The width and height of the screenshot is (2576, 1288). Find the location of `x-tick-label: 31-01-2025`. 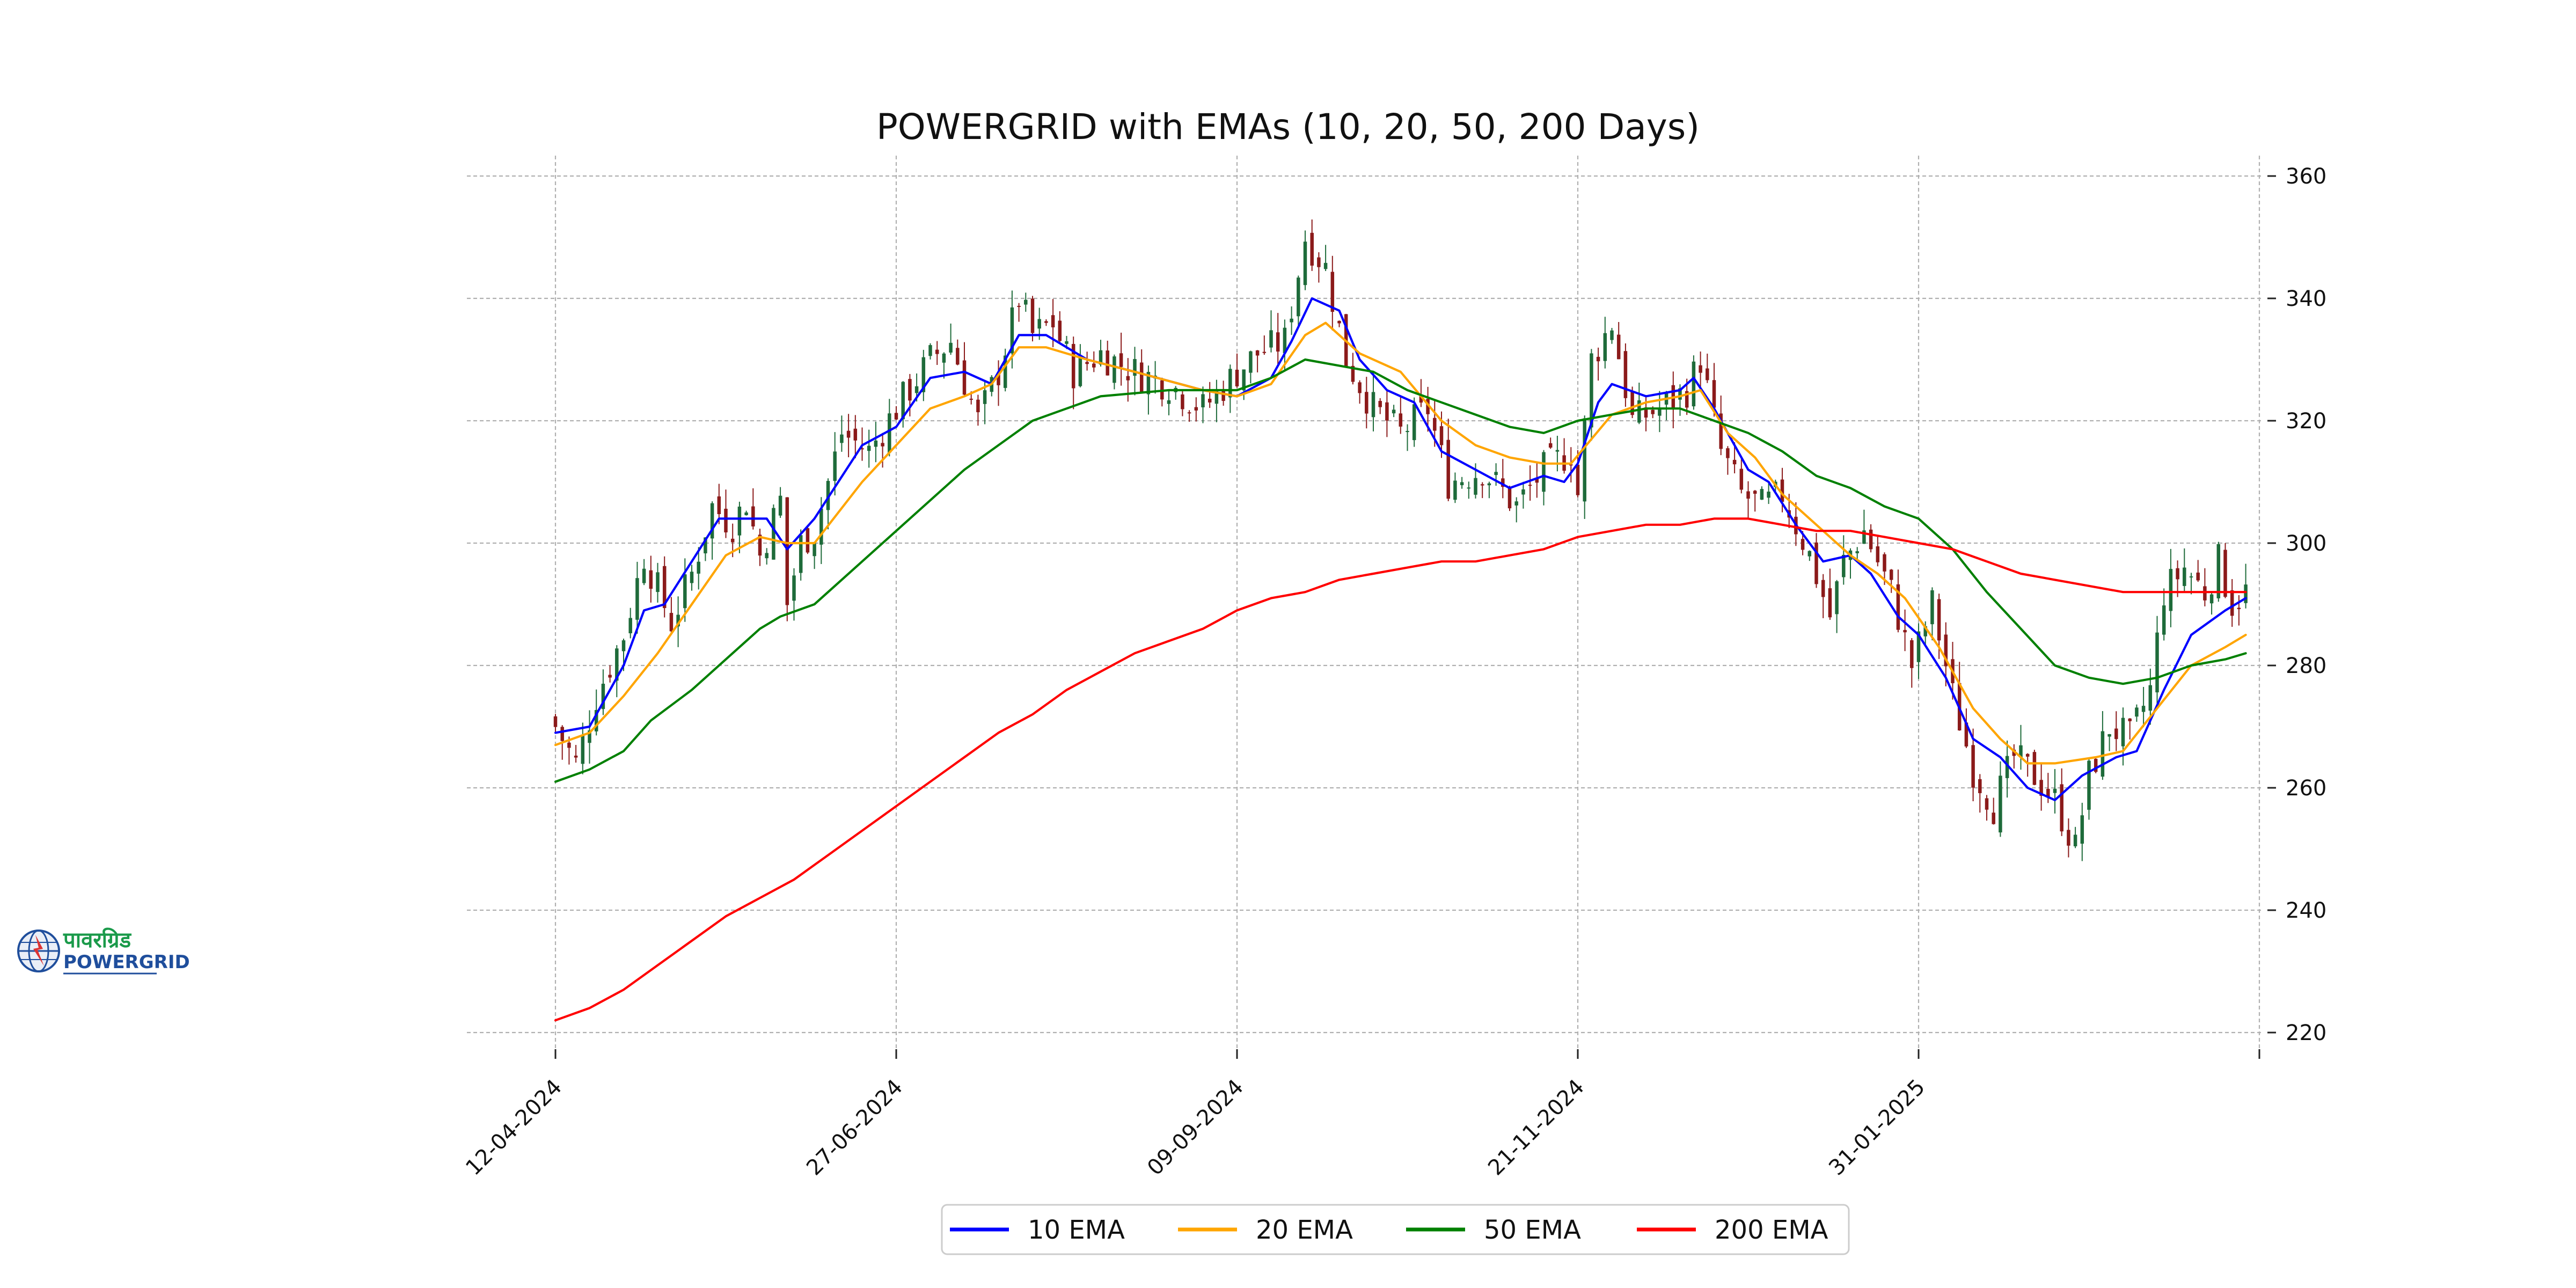

x-tick-label: 31-01-2025 is located at coordinates (1877, 1128).